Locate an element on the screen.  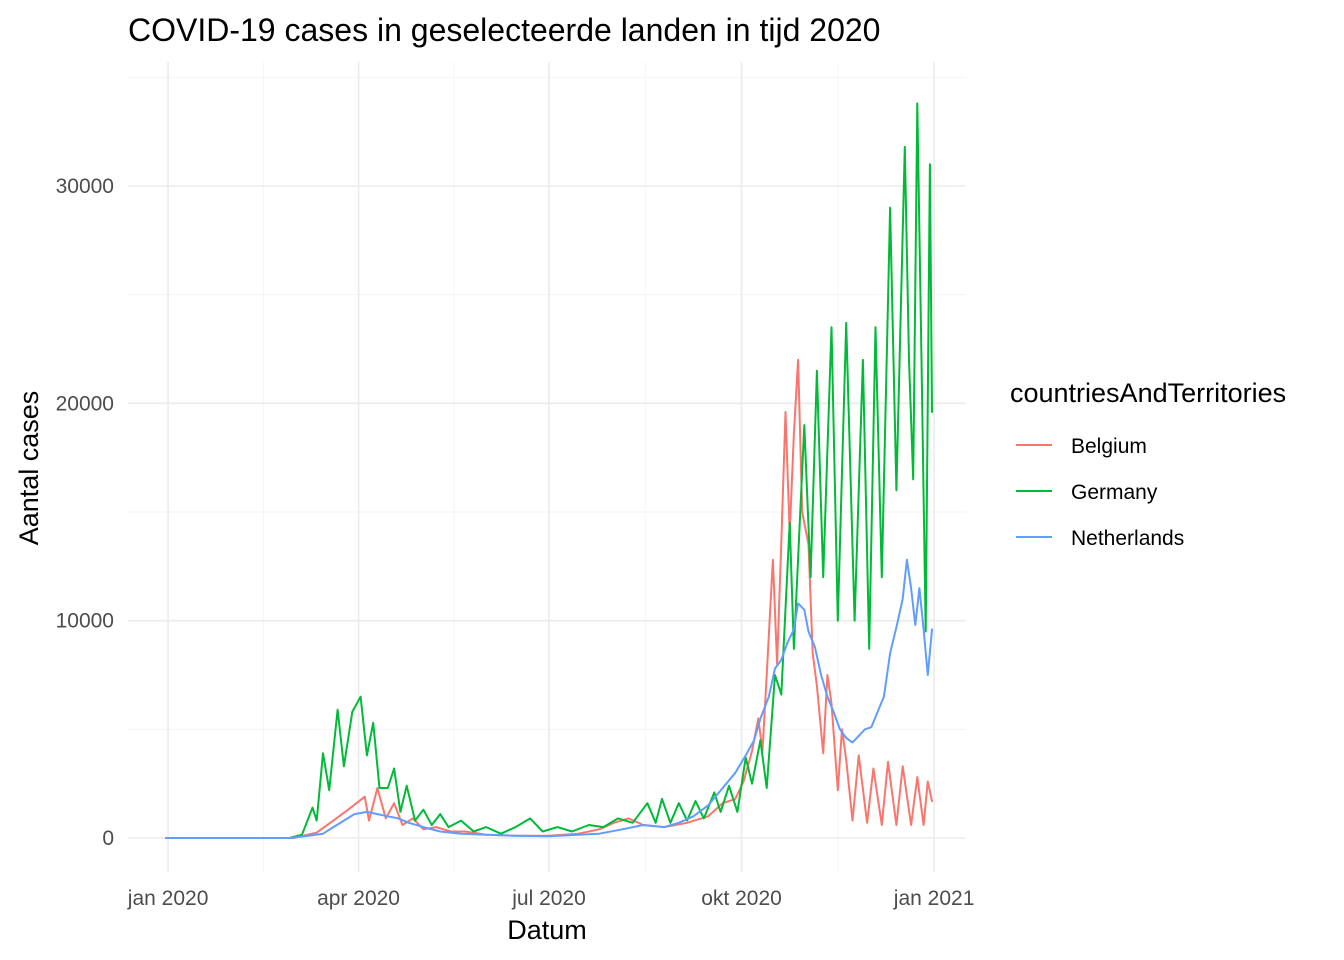
legend-label-germany: Germany is located at coordinates (1114, 492).